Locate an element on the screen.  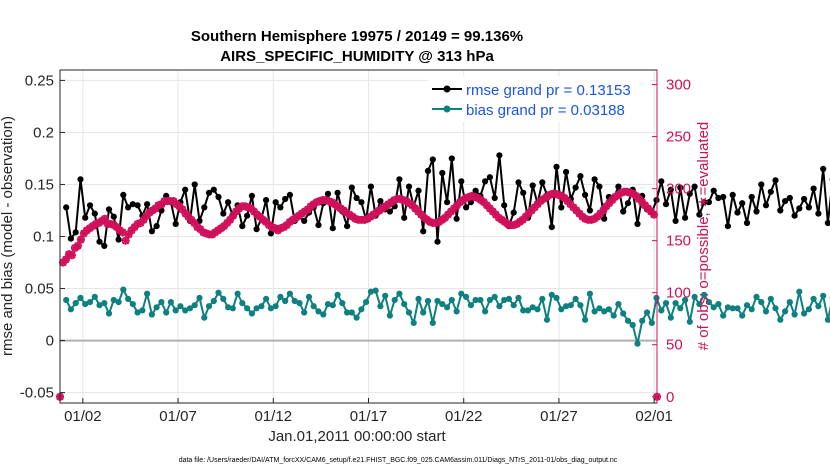
y-right-tick-label-5: 250 is located at coordinates (678, 137).